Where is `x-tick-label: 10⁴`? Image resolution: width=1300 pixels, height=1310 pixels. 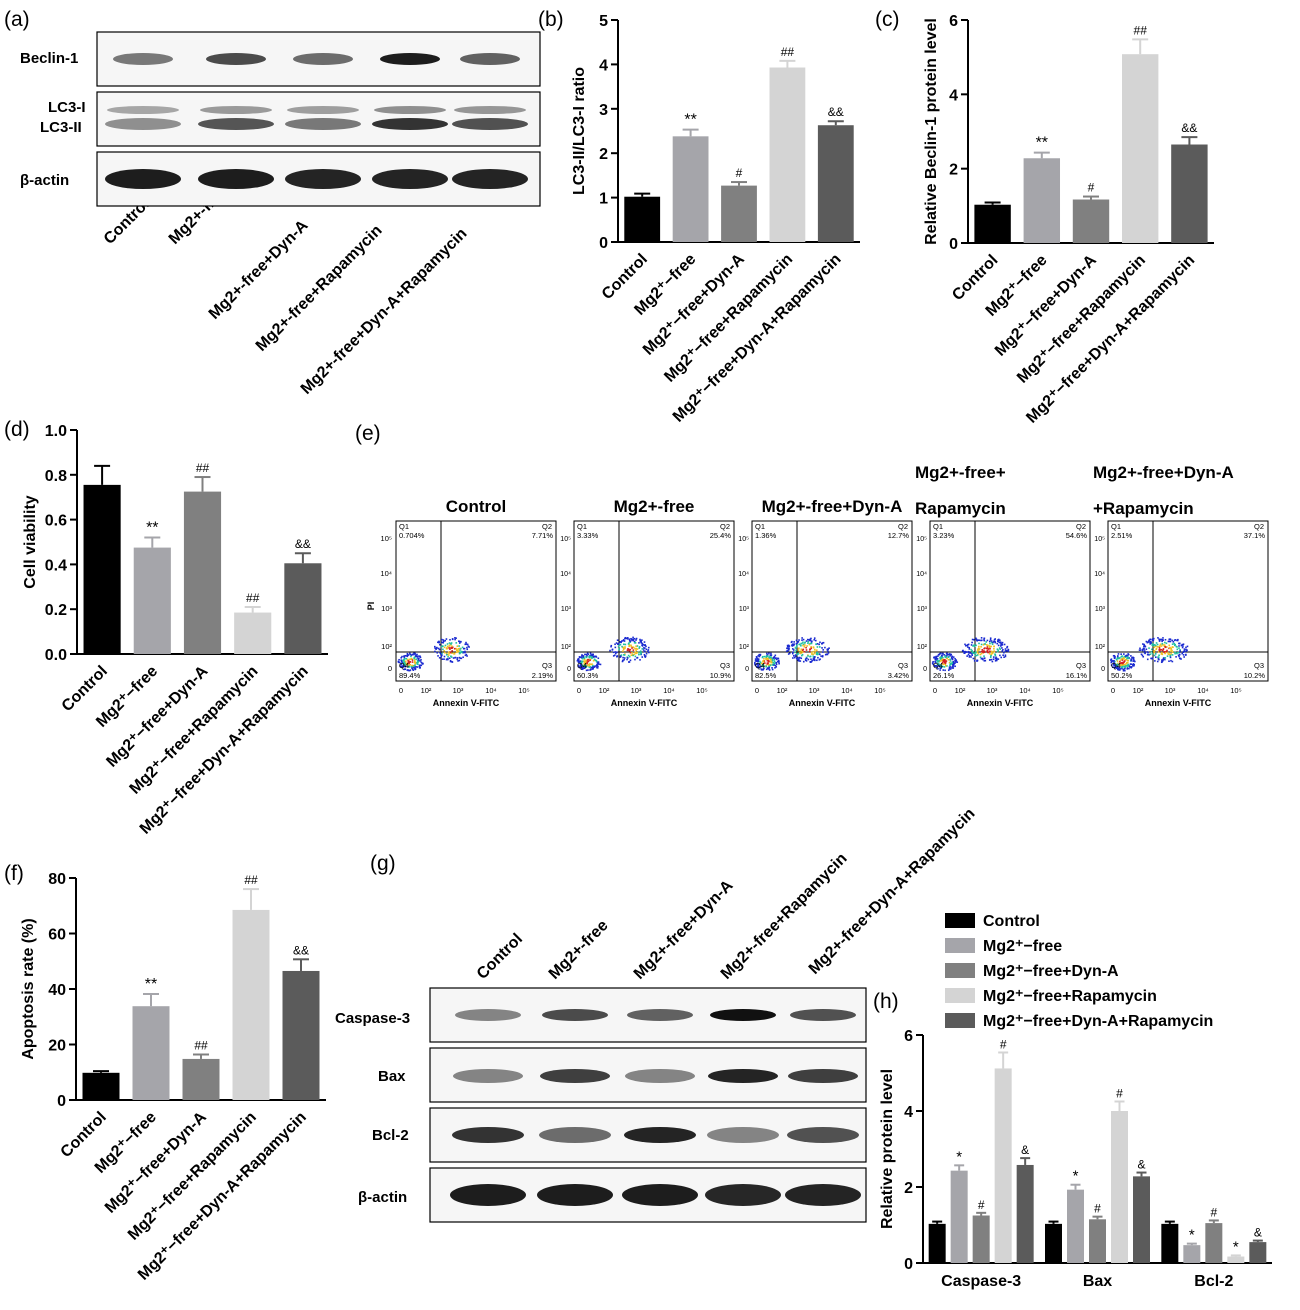 x-tick-label: 10⁴ is located at coordinates (669, 690).